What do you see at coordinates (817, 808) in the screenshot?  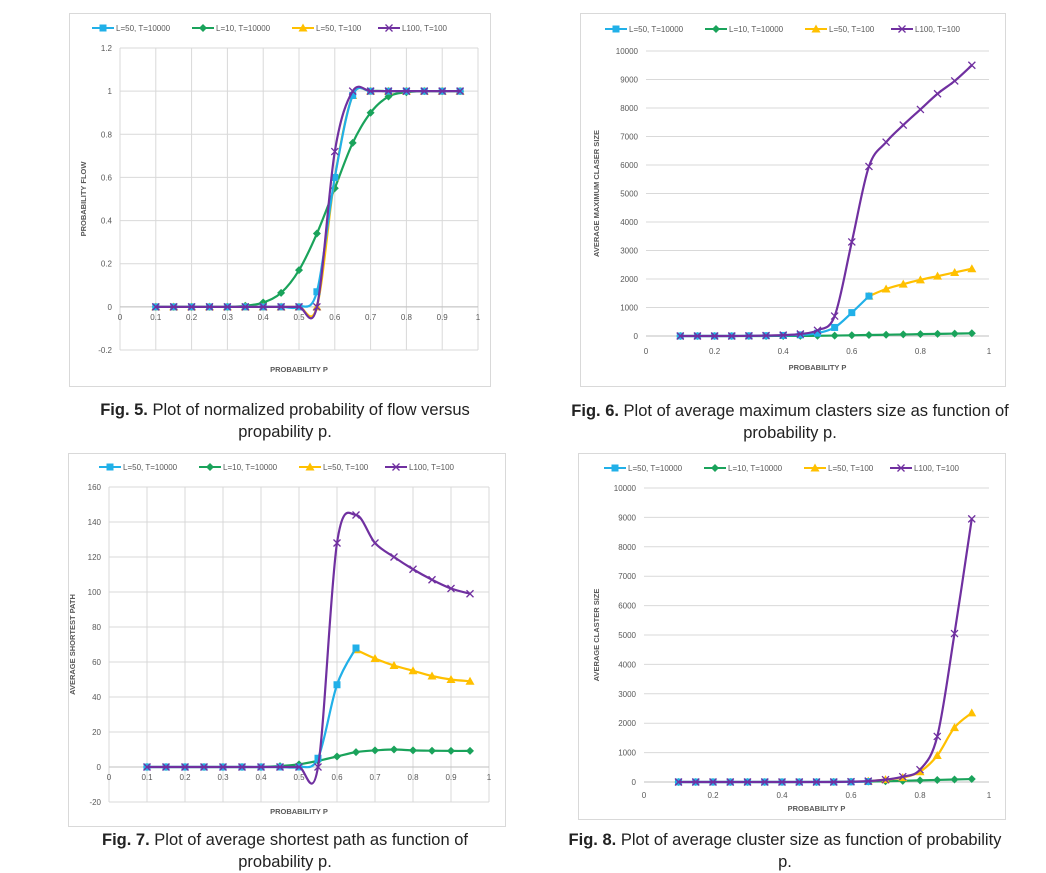 I see `x-axis-title: PROBABILITY P` at bounding box center [817, 808].